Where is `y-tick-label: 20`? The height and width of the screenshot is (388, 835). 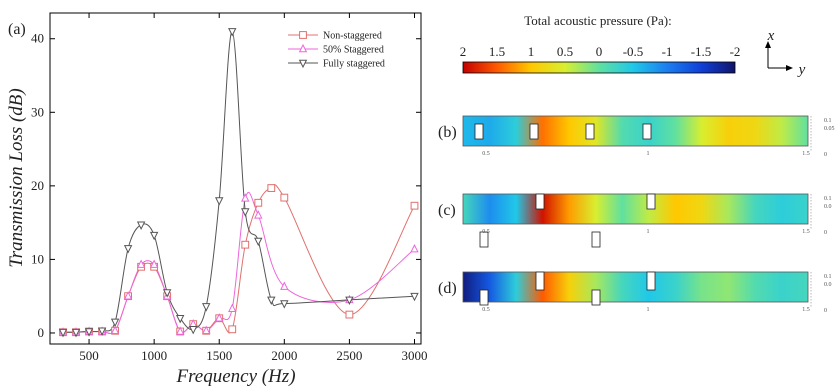
y-tick-label: 20 is located at coordinates (37, 185).